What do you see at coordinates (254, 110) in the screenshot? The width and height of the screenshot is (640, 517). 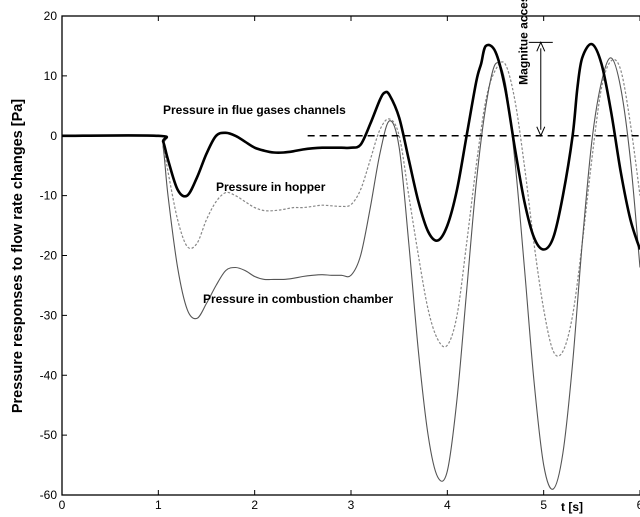 I see `annotation-flue-gases: Pressure in flue gases channels` at bounding box center [254, 110].